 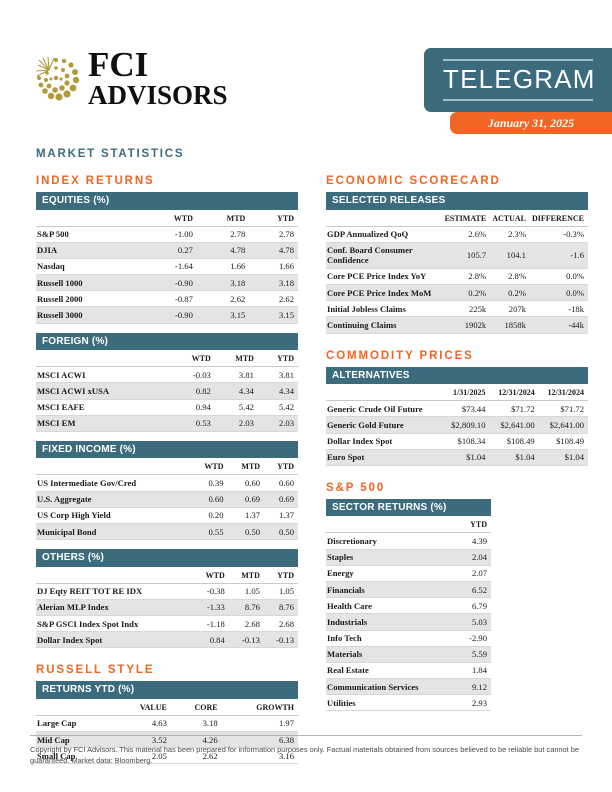 What do you see at coordinates (280, 624) in the screenshot?
I see `cell-ytd: 2.68` at bounding box center [280, 624].